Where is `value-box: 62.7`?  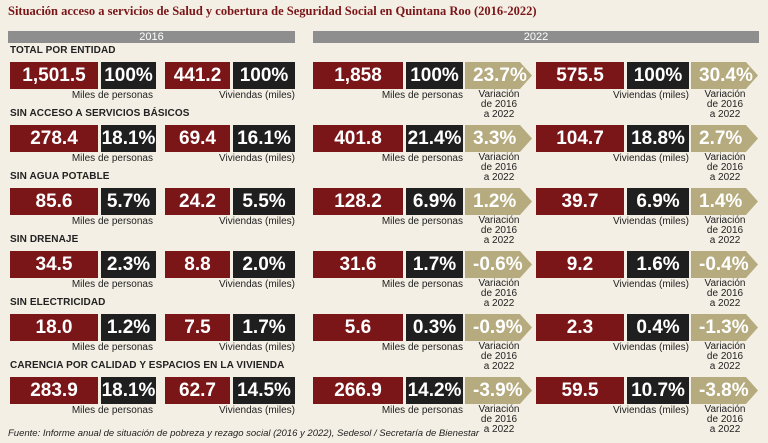
value-box: 62.7 is located at coordinates (197, 390).